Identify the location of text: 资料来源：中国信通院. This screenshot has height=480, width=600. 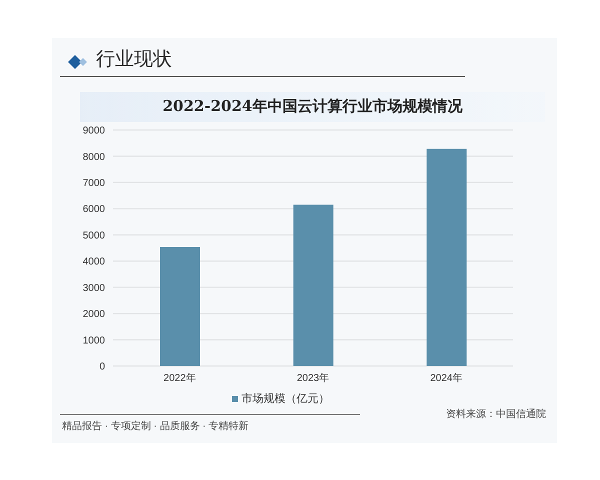
(496, 414).